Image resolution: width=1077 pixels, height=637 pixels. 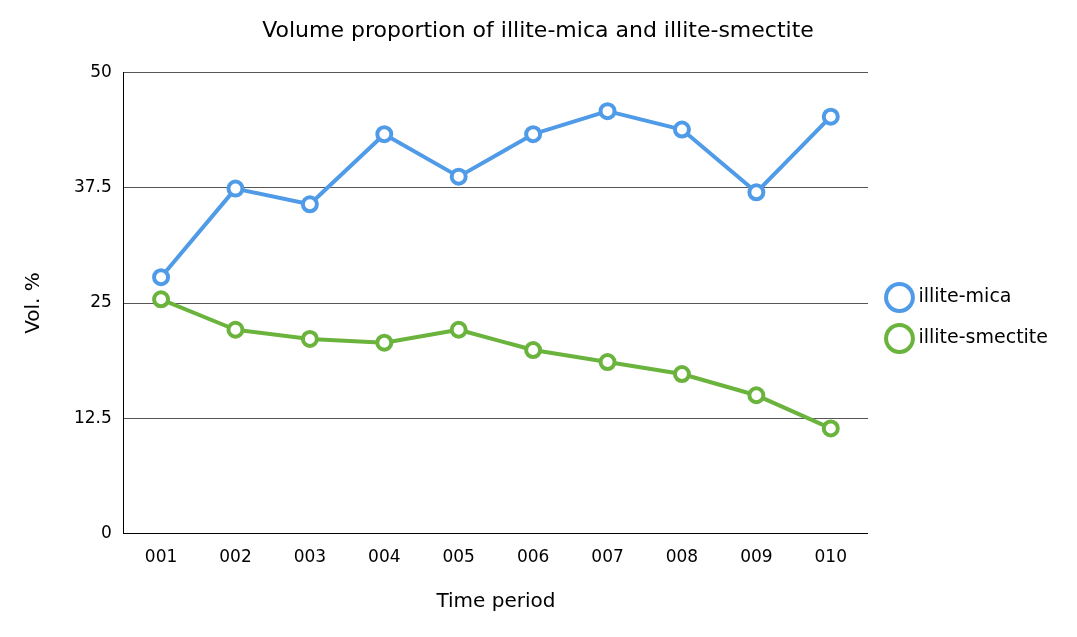 What do you see at coordinates (607, 556) in the screenshot?
I see `x-tick-label: 007` at bounding box center [607, 556].